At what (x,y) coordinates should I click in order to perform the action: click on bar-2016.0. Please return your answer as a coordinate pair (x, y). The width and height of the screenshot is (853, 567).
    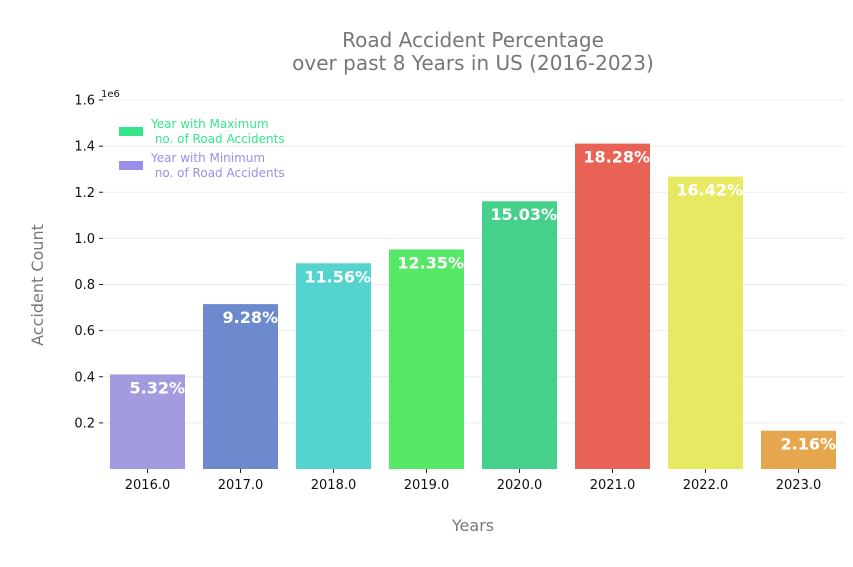
    Looking at the image, I should click on (147, 421).